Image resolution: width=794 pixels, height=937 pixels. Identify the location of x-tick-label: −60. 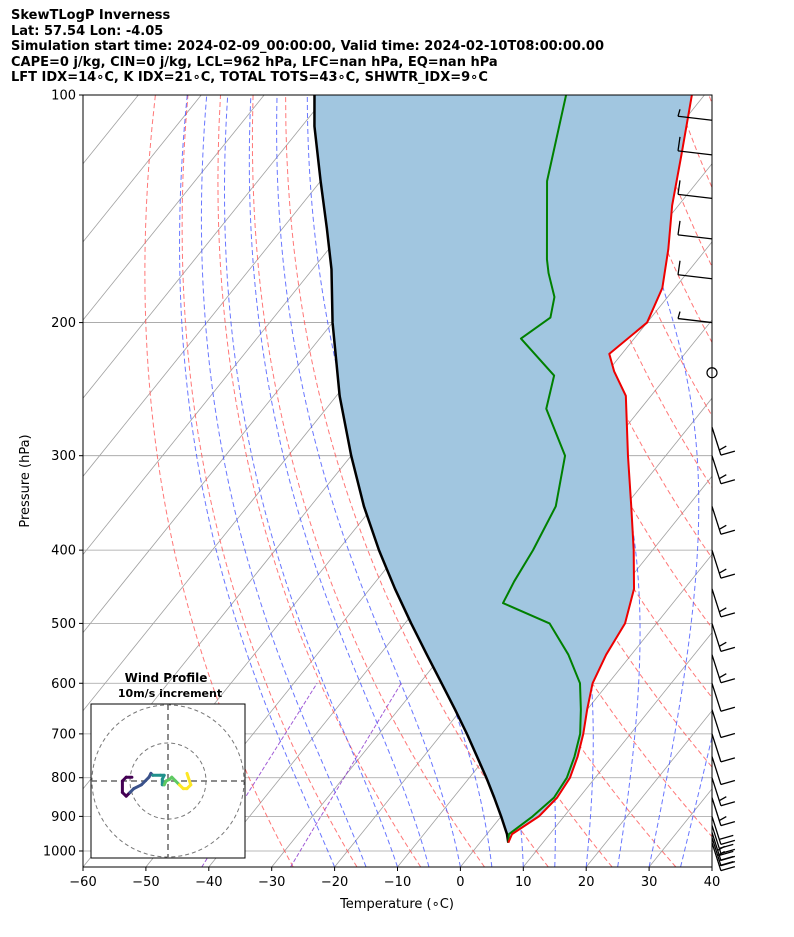
(82, 882).